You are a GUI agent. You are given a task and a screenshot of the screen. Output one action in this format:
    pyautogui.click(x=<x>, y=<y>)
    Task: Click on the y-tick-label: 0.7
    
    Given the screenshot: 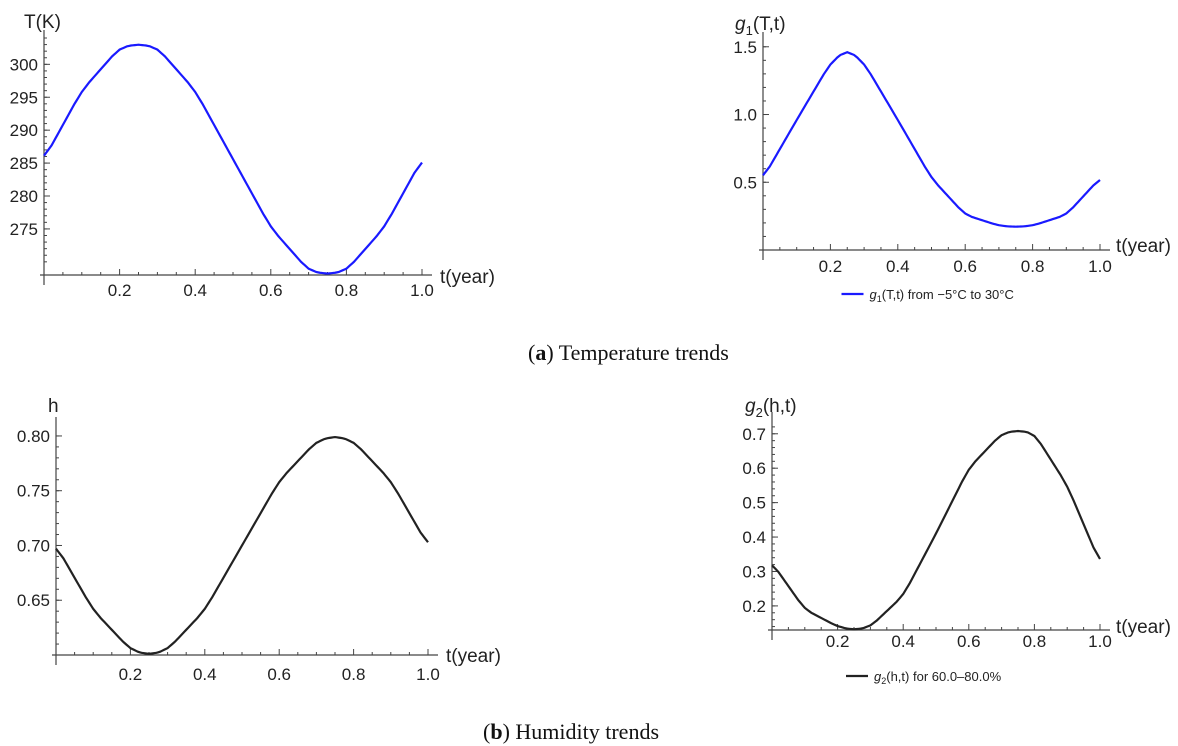 What is the action you would take?
    pyautogui.click(x=754, y=434)
    